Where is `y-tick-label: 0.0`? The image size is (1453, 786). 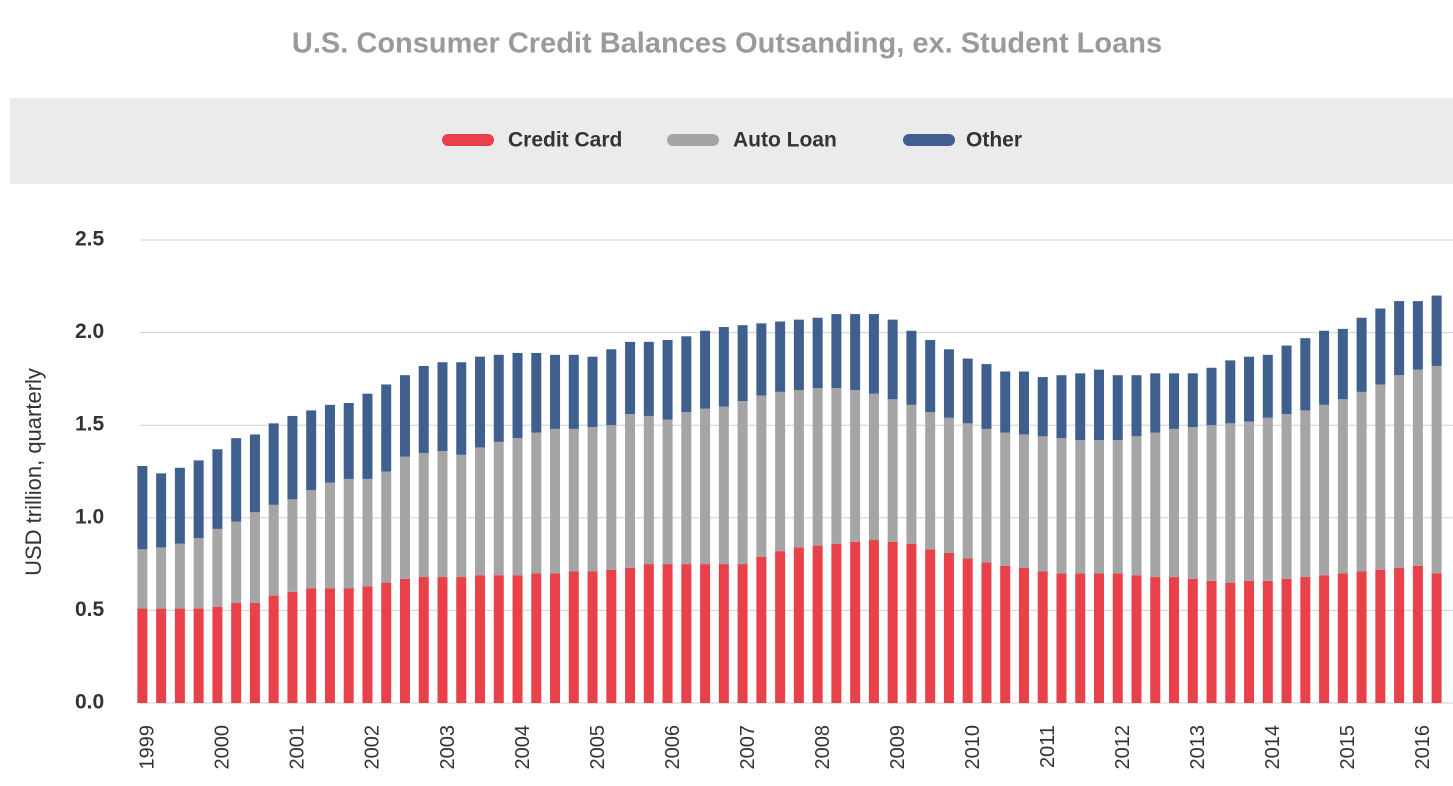 y-tick-label: 0.0 is located at coordinates (89, 702).